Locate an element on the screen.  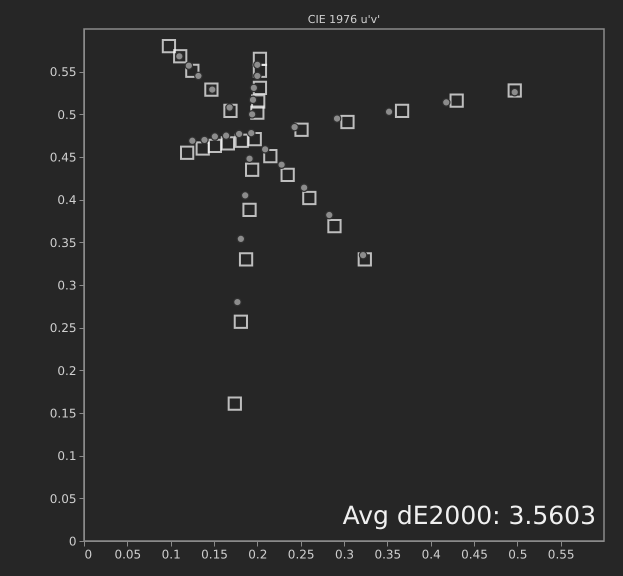
y-tick-label: 0.5 is located at coordinates (66, 115).